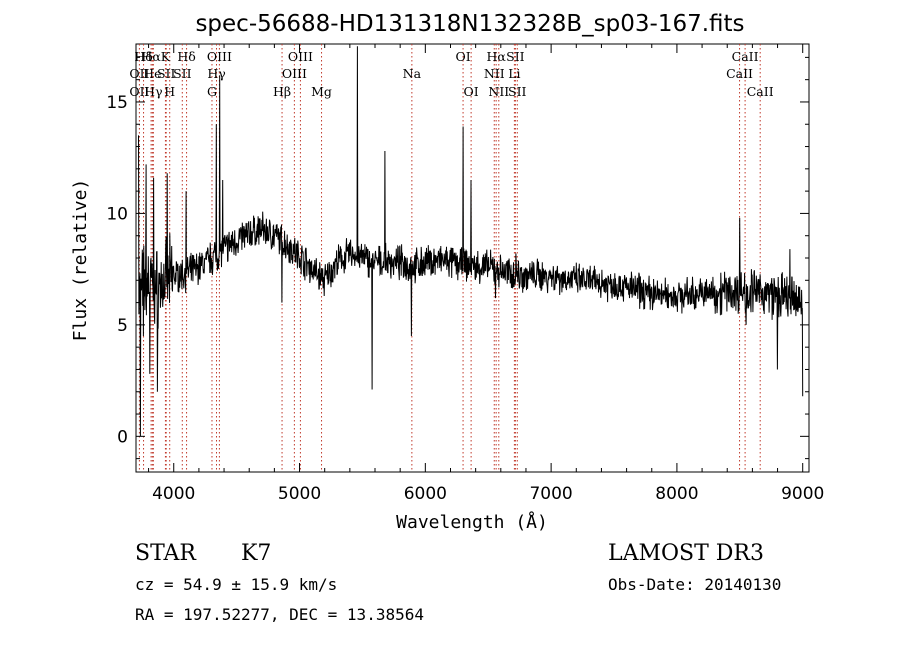  I want to click on x-tick-label: 5000, so click(299, 494).